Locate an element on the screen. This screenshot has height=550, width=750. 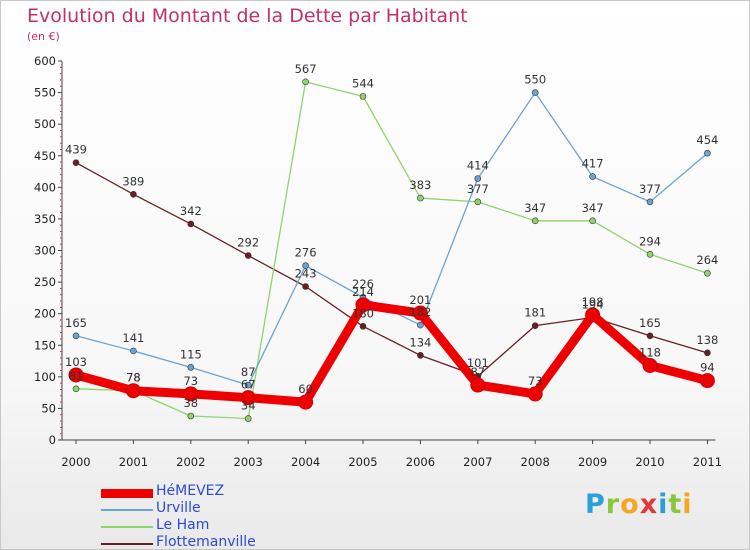
legend-label: Flottemanville is located at coordinates (206, 542).